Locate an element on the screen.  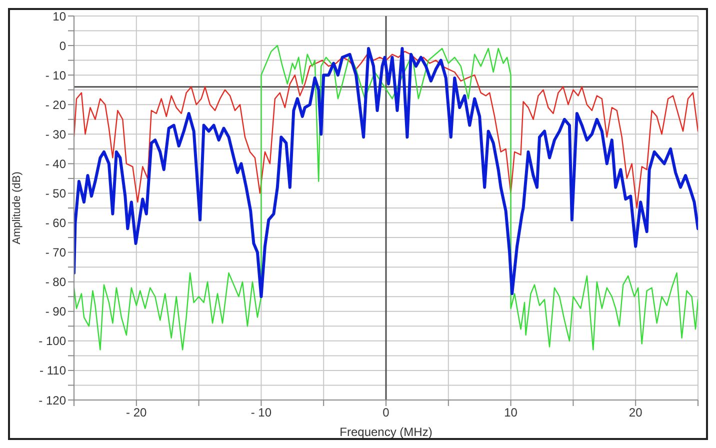
x-tick-label: 10 is located at coordinates (511, 413).